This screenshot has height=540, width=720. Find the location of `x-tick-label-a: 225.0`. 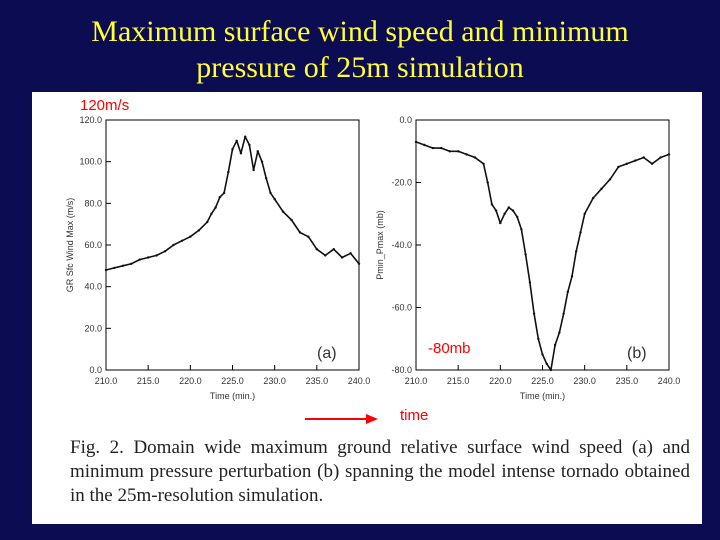

x-tick-label-a: 225.0 is located at coordinates (232, 381).